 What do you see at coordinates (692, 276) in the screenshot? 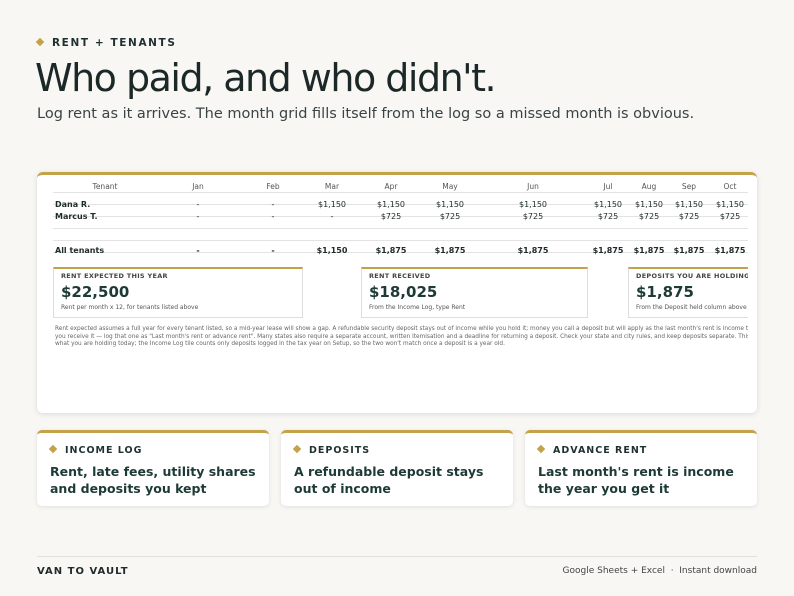
I see `tile-label: DEPOSITS YOU ARE HOLDING` at bounding box center [692, 276].